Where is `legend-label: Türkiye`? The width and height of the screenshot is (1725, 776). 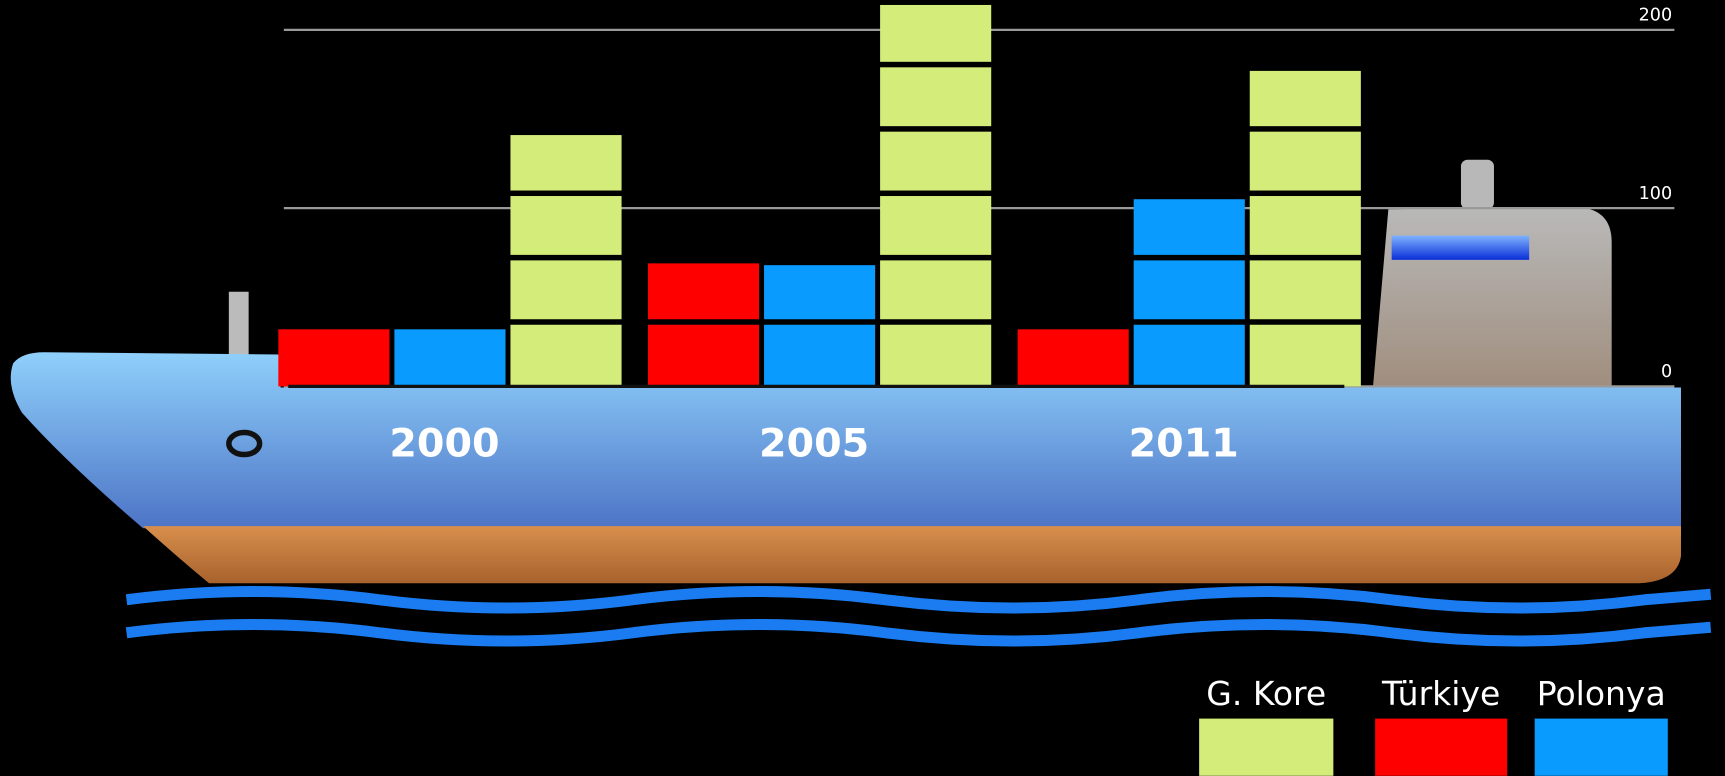 legend-label: Türkiye is located at coordinates (1440, 693).